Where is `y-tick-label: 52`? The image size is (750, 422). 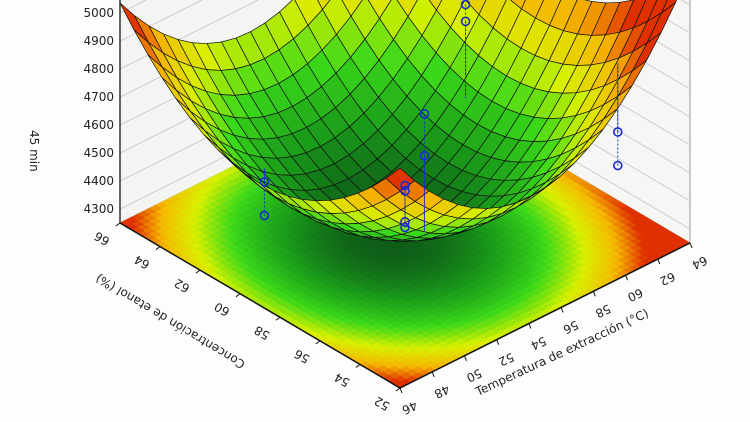
y-tick-label: 52 is located at coordinates (382, 404).